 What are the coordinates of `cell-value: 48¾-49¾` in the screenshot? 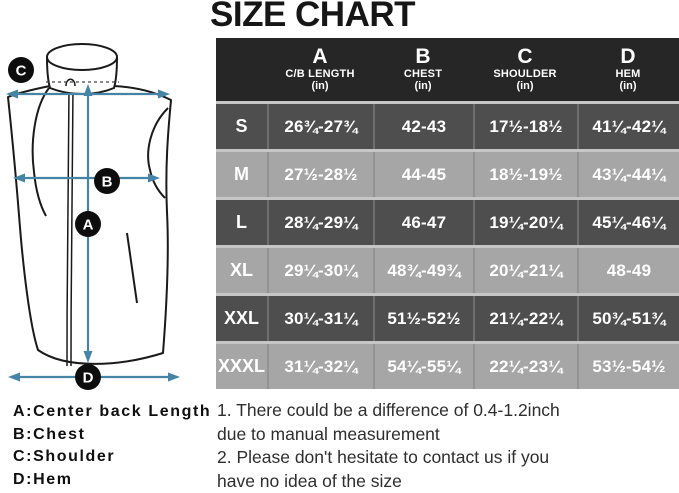 It's located at (423, 270).